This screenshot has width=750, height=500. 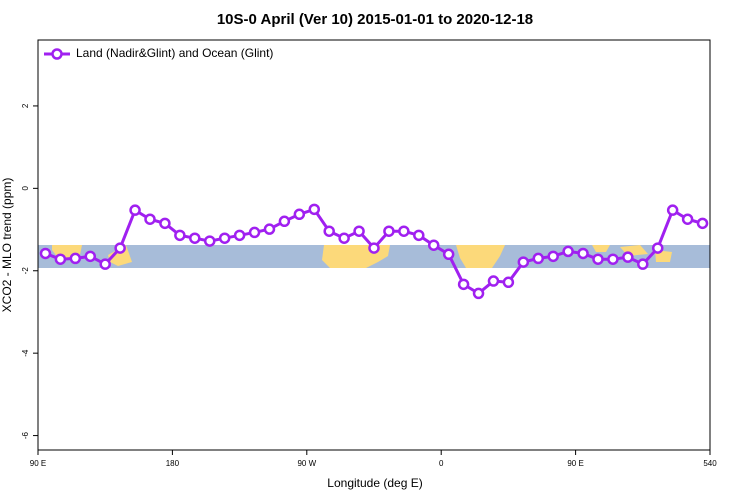 What do you see at coordinates (25, 105) in the screenshot?
I see `y-tick-label: 2` at bounding box center [25, 105].